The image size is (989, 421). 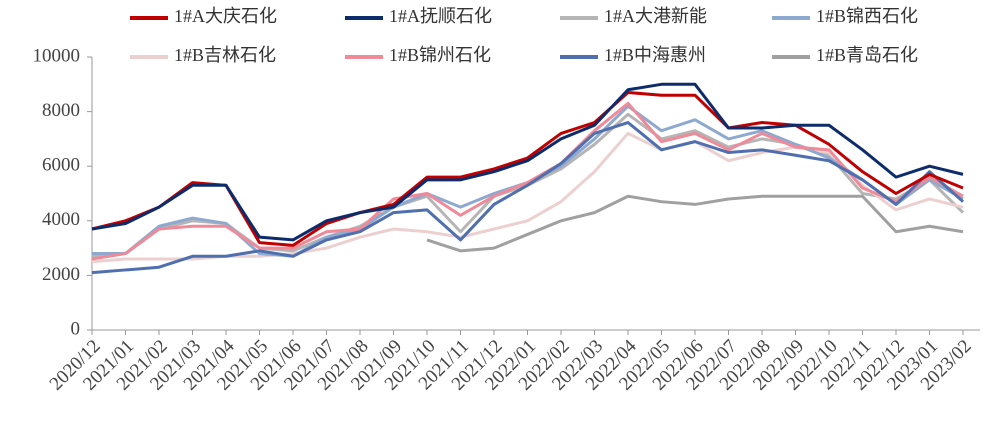 I want to click on legend-label: 1#A大港新能, so click(x=655, y=16).